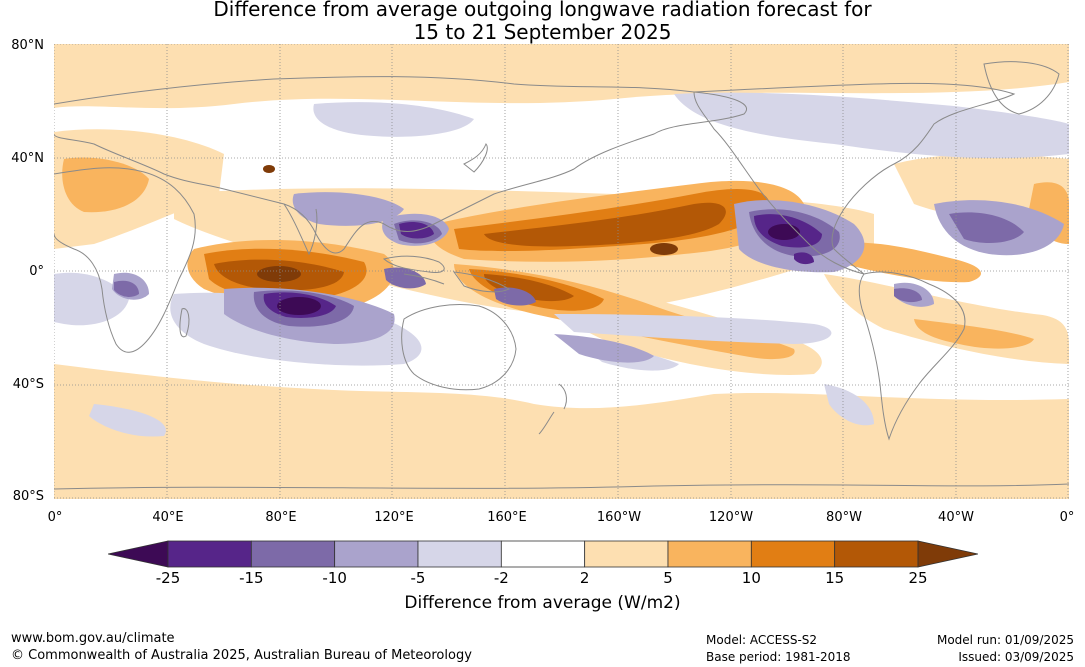  I want to click on colorbar-cells, so click(543, 554).